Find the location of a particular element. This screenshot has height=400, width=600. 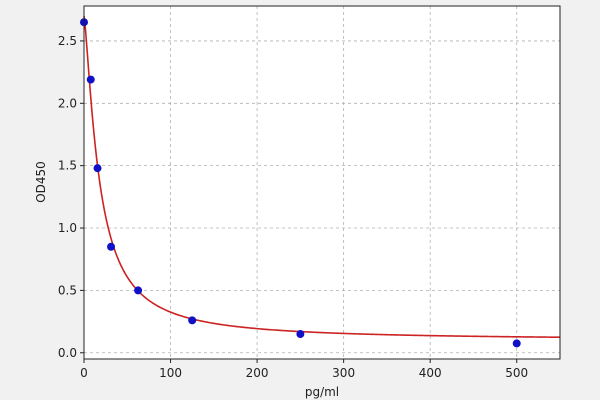

y-tick-label: 2.5 is located at coordinates (67, 41).